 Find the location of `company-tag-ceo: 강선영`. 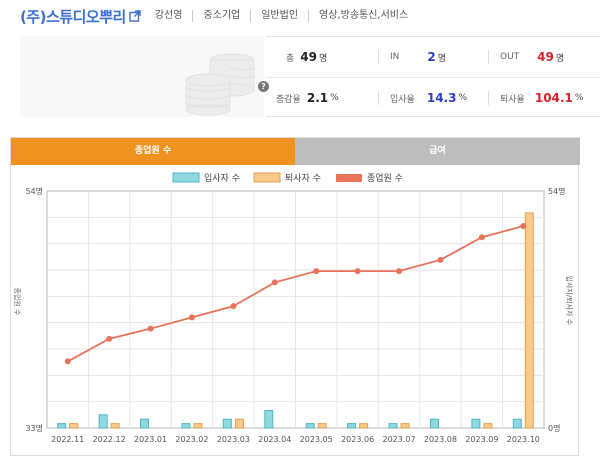

company-tag-ceo: 강선영 is located at coordinates (168, 15).